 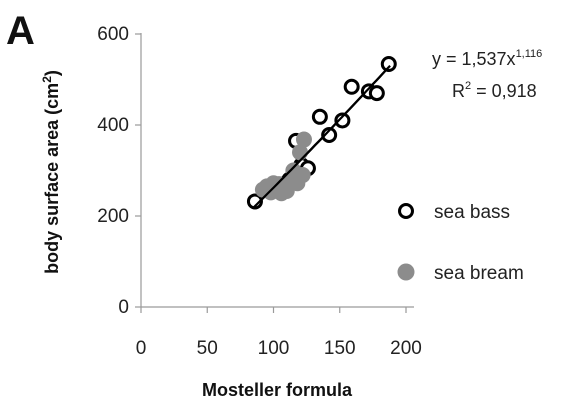 What do you see at coordinates (123, 307) in the screenshot?
I see `y-tick-label: 0` at bounding box center [123, 307].